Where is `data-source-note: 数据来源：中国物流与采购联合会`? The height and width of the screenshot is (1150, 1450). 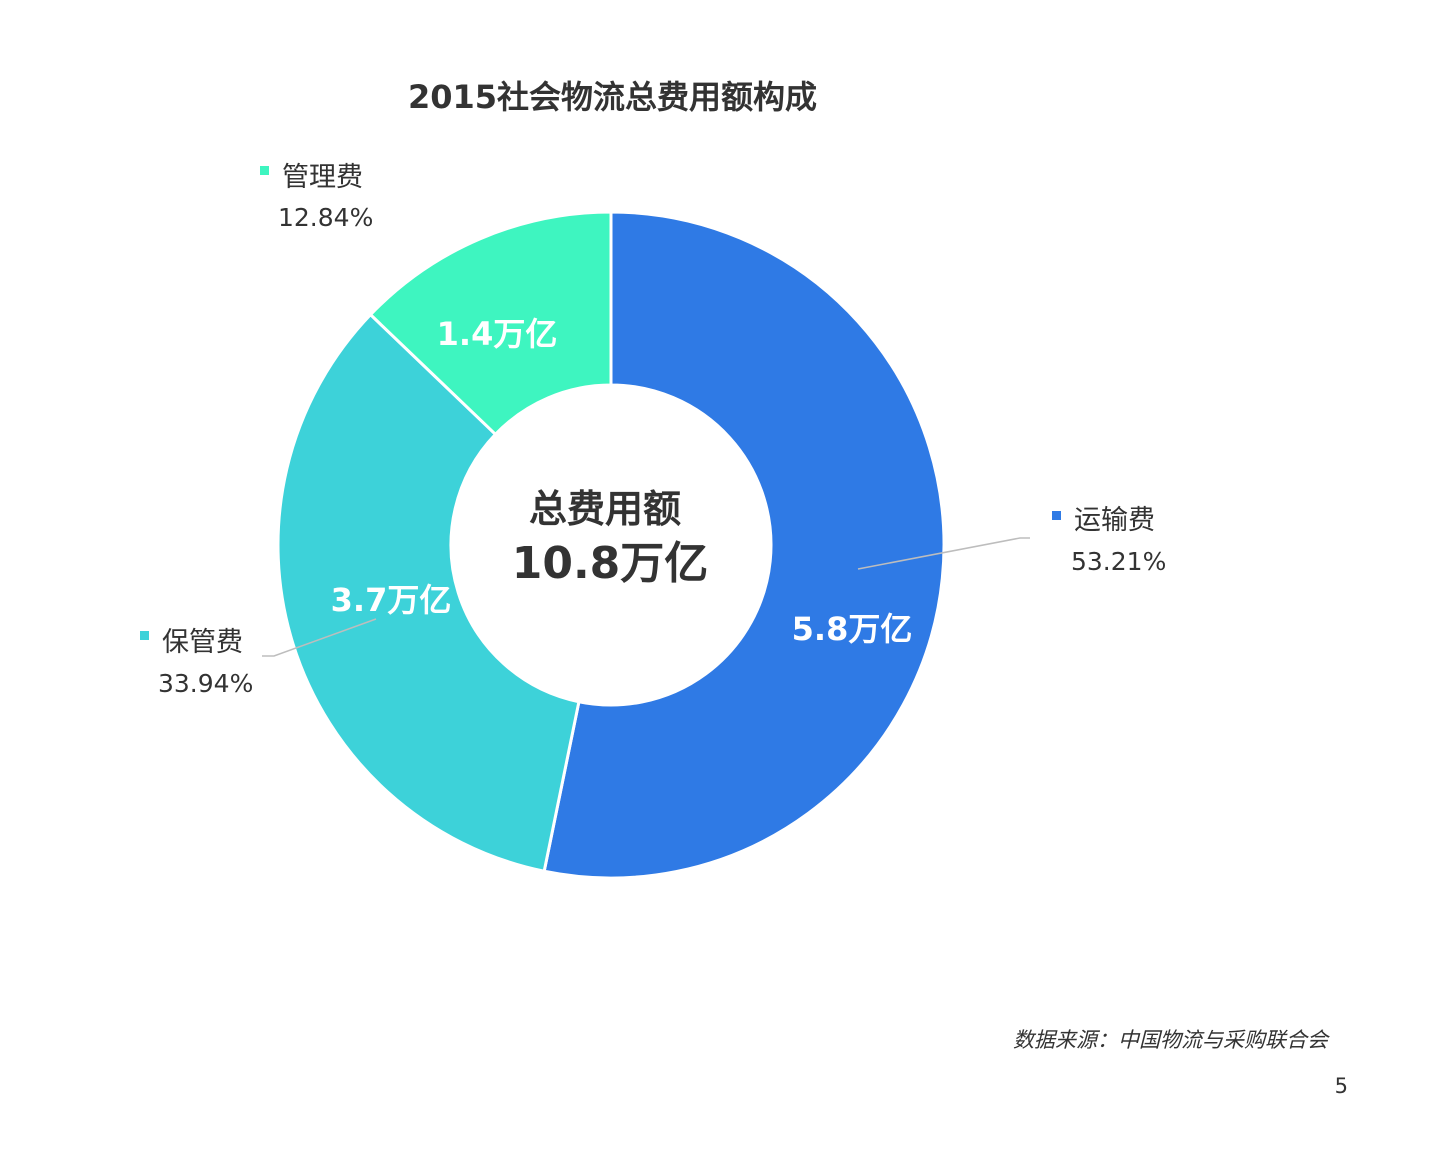 data-source-note: 数据来源：中国物流与采购联合会 is located at coordinates (1170, 1040).